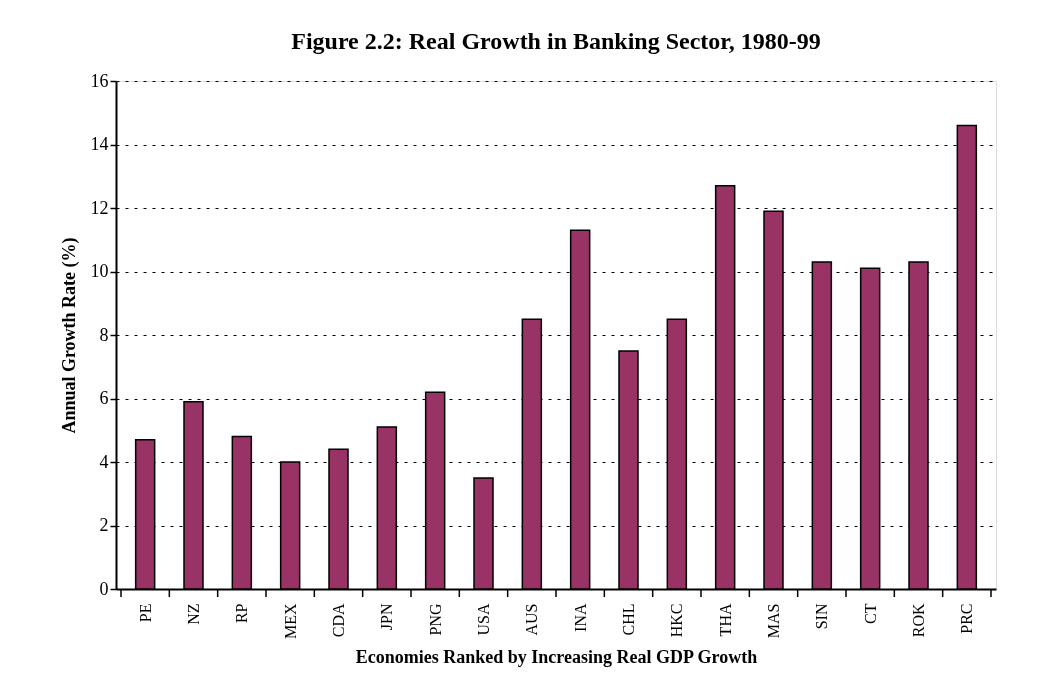  Describe the element at coordinates (242, 613) in the screenshot. I see `x-tick-label: RP` at that location.